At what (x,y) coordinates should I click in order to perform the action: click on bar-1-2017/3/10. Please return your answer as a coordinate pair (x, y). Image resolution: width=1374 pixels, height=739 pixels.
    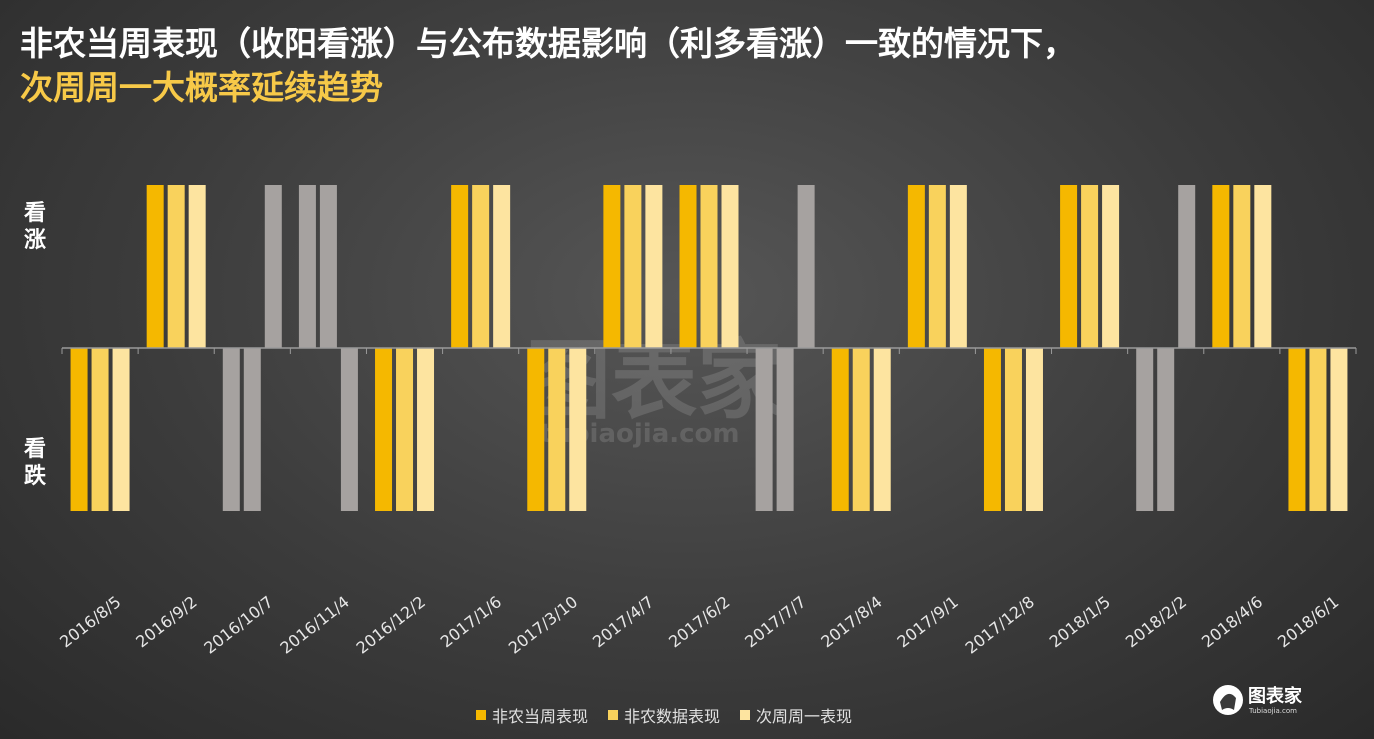
    Looking at the image, I should click on (536, 429).